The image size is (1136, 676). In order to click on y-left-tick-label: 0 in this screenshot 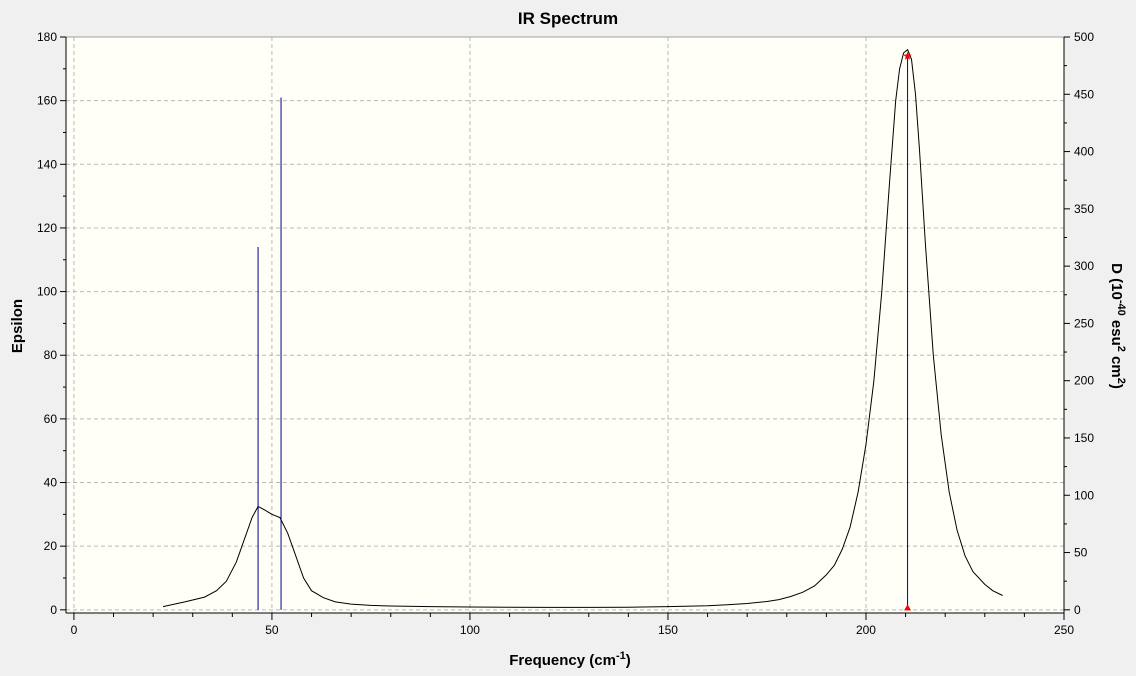, I will do `click(53, 610)`.